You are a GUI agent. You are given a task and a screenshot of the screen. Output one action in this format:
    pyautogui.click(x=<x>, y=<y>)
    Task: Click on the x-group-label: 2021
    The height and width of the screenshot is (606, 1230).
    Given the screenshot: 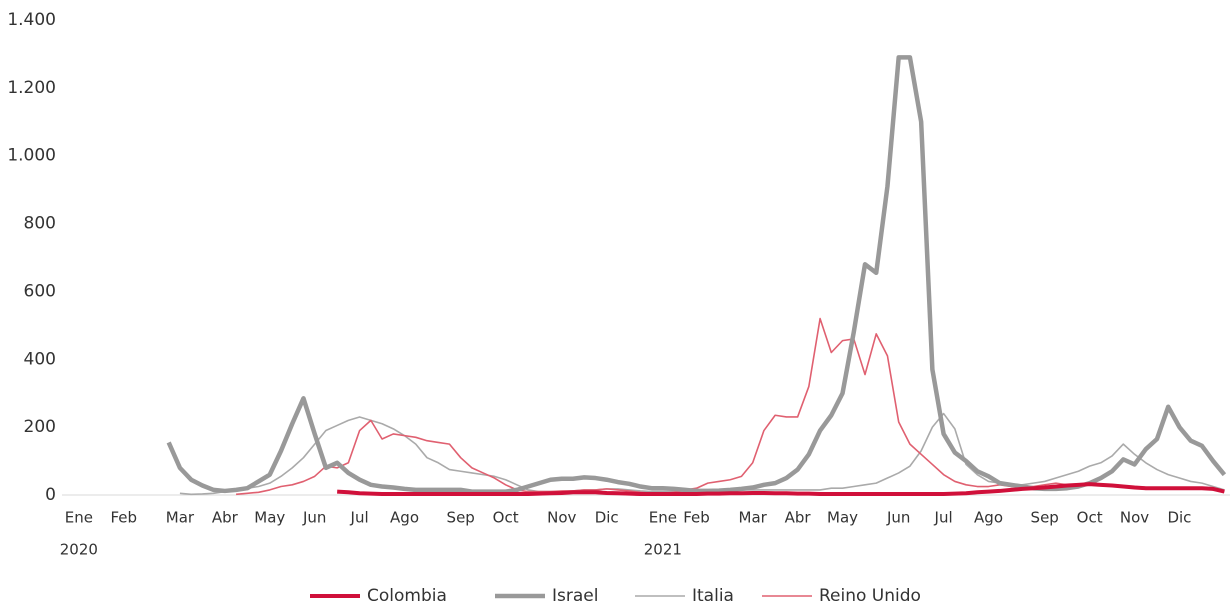 What is the action you would take?
    pyautogui.click(x=663, y=550)
    